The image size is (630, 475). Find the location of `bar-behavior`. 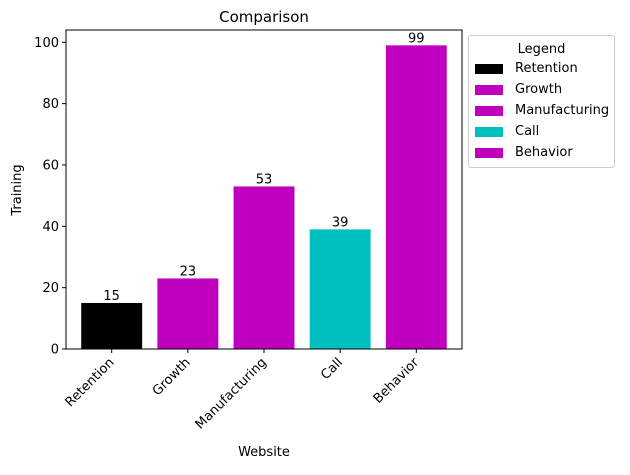

bar-behavior is located at coordinates (416, 197).